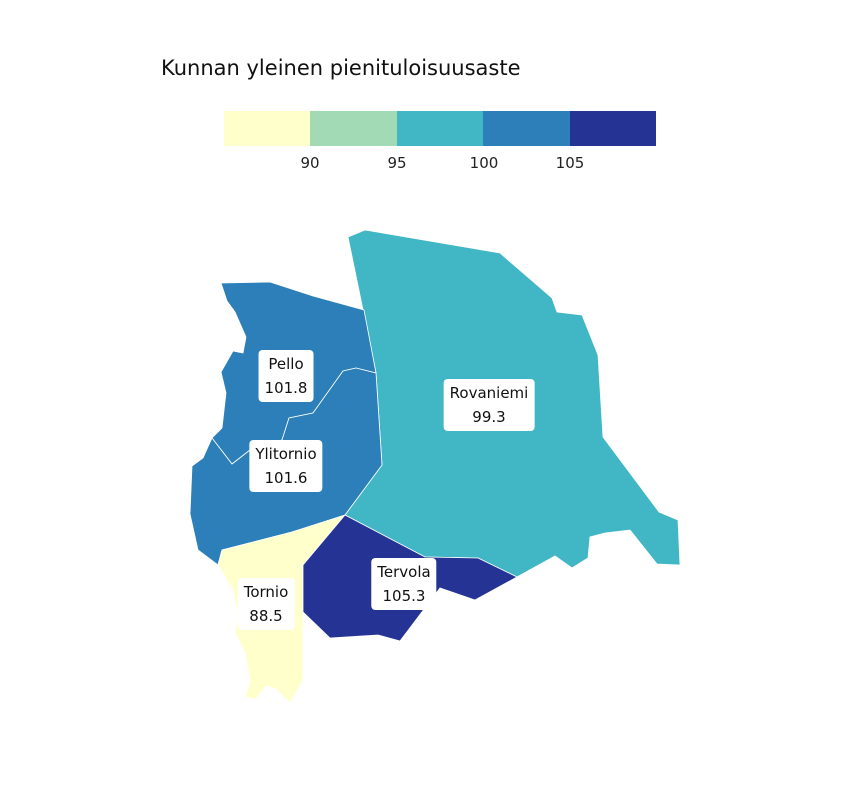 Image resolution: width=864 pixels, height=792 pixels. What do you see at coordinates (286, 388) in the screenshot?
I see `label-value: 101.8` at bounding box center [286, 388].